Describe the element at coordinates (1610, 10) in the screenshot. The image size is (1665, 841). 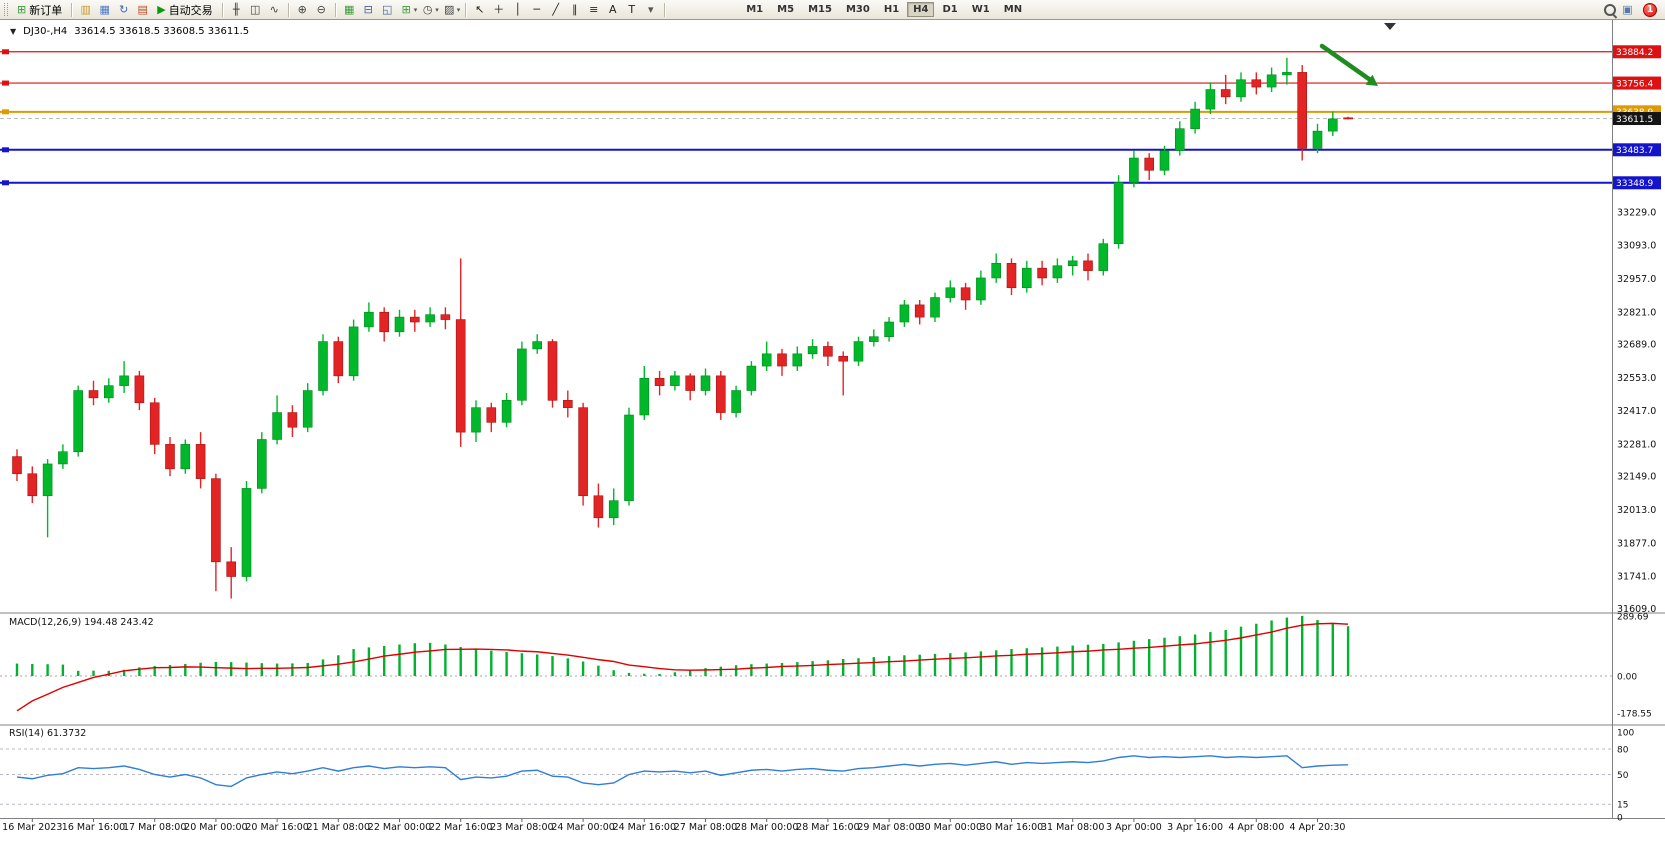
I see `search-icon` at that location.